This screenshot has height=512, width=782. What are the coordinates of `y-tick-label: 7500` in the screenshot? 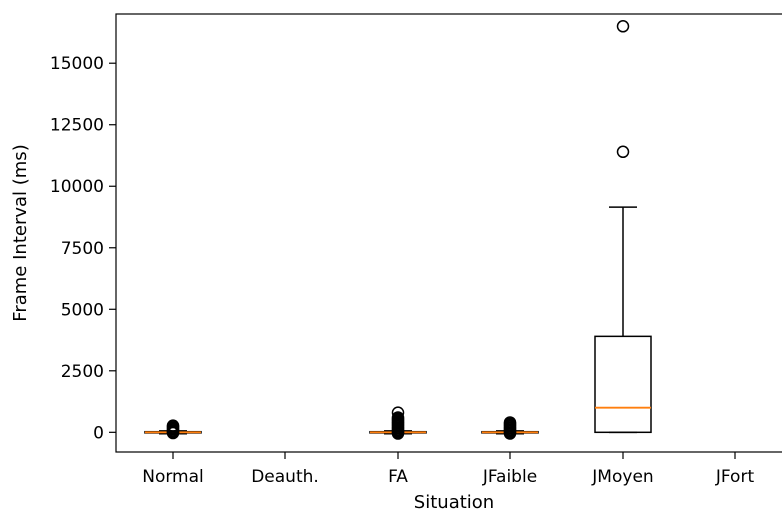 It's located at (82, 249).